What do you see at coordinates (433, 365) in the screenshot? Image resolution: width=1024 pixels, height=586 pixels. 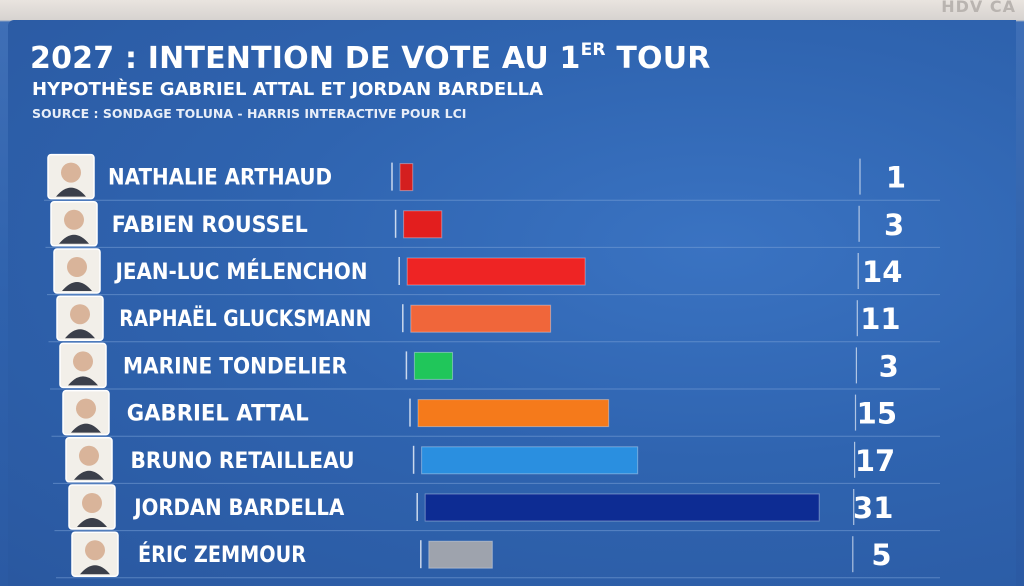 I see `bar-marine-tondelier` at bounding box center [433, 365].